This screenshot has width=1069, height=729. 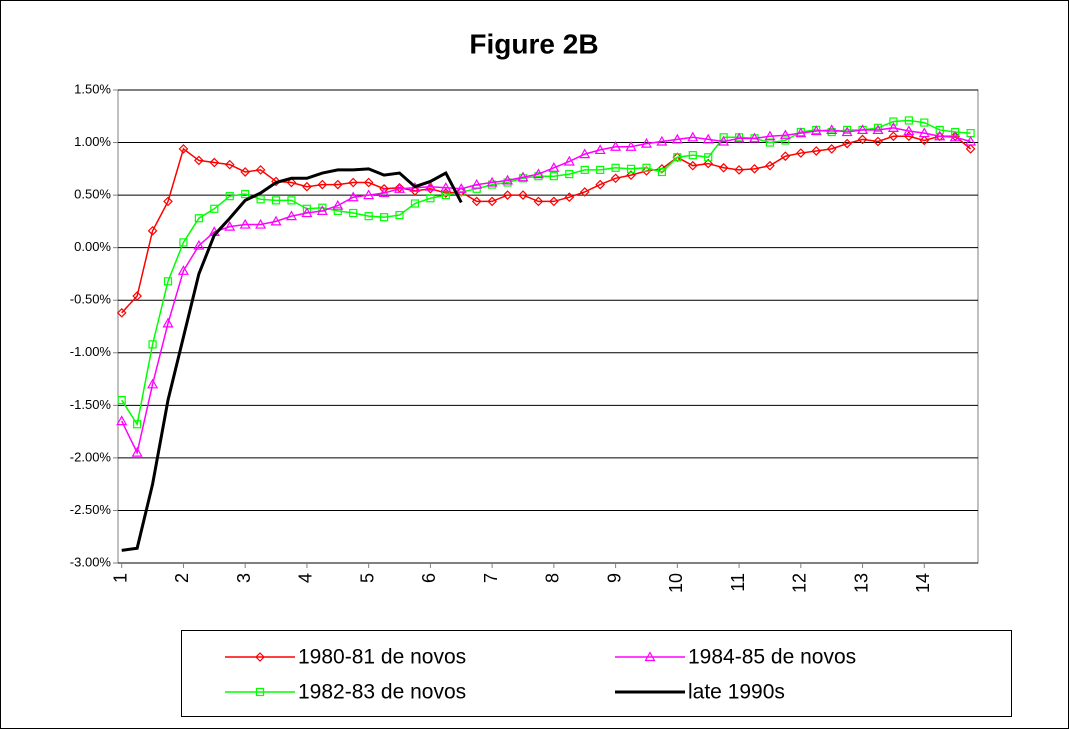 What do you see at coordinates (306, 578) in the screenshot?
I see `x-tick-label: 4` at bounding box center [306, 578].